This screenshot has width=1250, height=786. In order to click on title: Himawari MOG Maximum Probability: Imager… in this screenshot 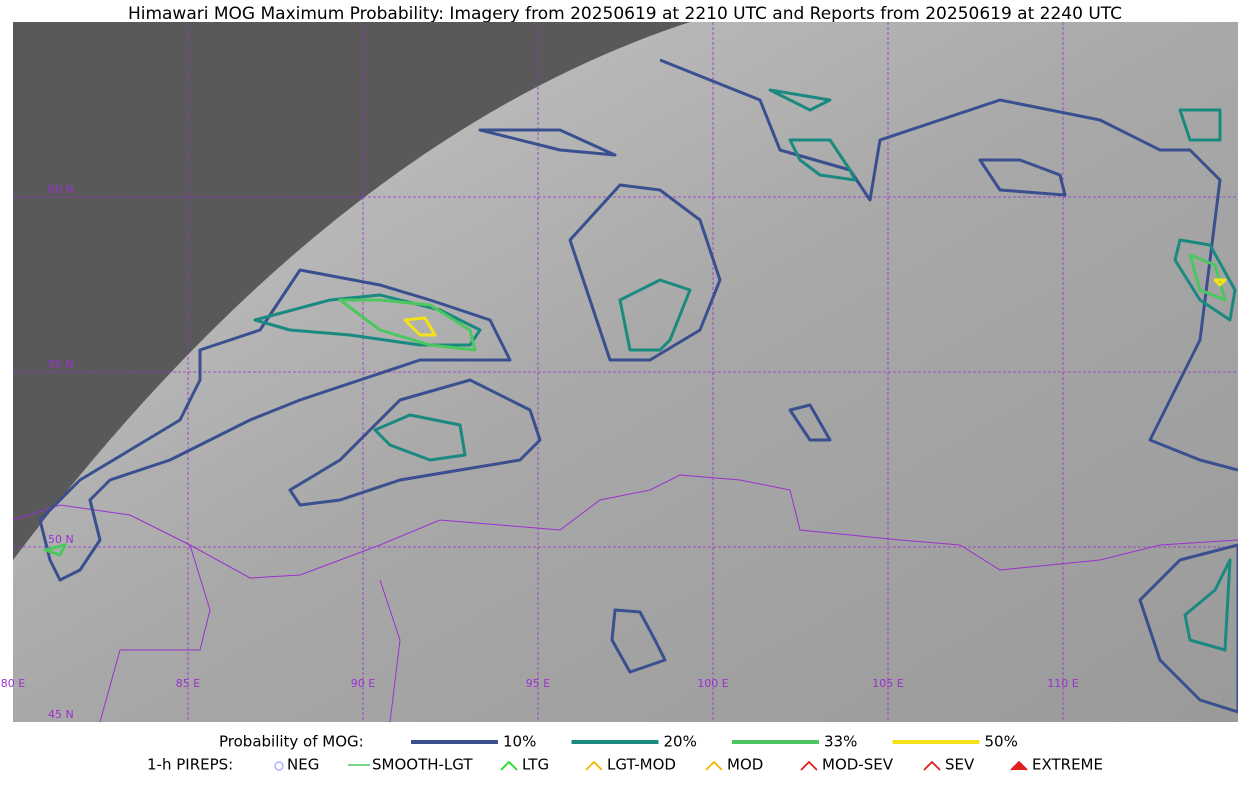, I will do `click(625, 14)`.